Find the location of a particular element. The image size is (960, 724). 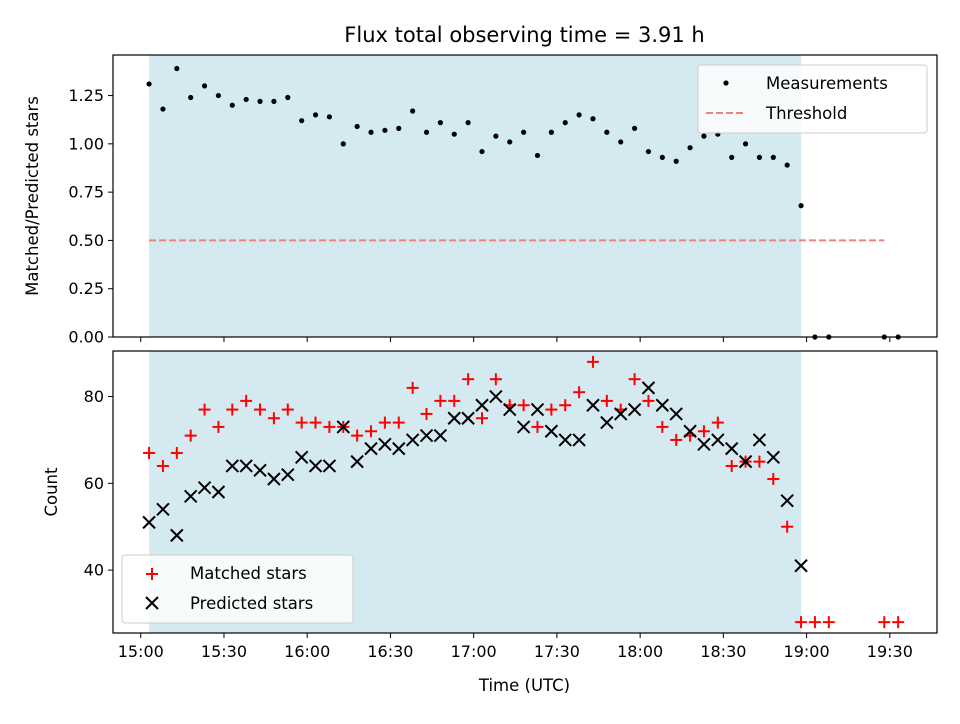

legend-measurements-label: Measurements is located at coordinates (827, 83).